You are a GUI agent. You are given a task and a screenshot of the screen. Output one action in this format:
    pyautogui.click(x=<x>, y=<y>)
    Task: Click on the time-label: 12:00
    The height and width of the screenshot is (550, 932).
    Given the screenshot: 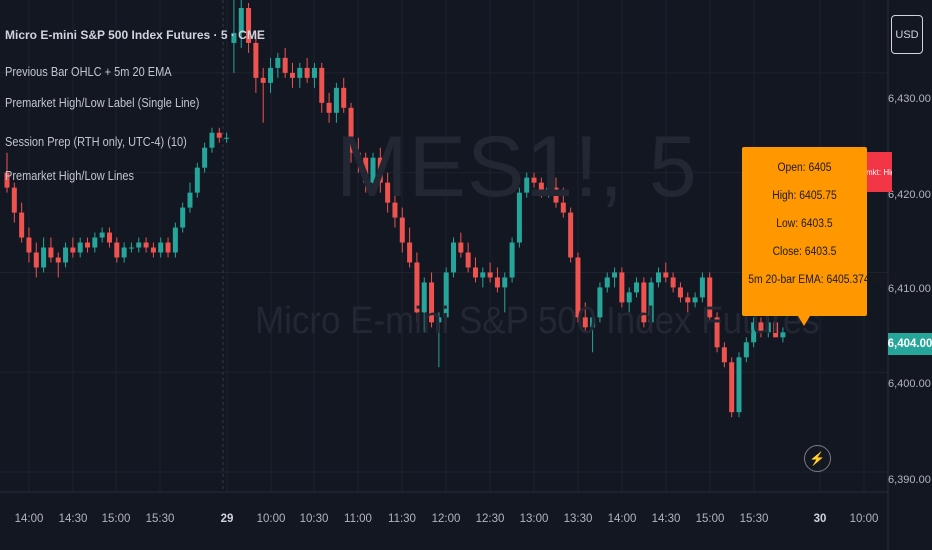 What is the action you would take?
    pyautogui.click(x=446, y=519)
    